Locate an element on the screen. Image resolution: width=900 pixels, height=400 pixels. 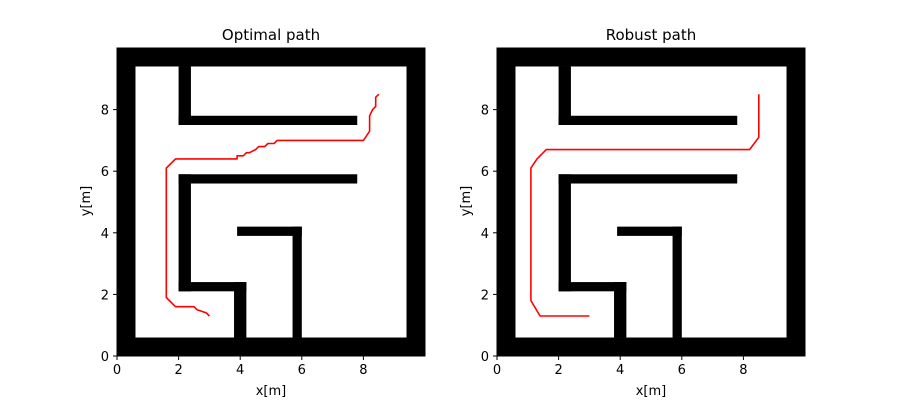
chart-title: Optimal path is located at coordinates (271, 35).